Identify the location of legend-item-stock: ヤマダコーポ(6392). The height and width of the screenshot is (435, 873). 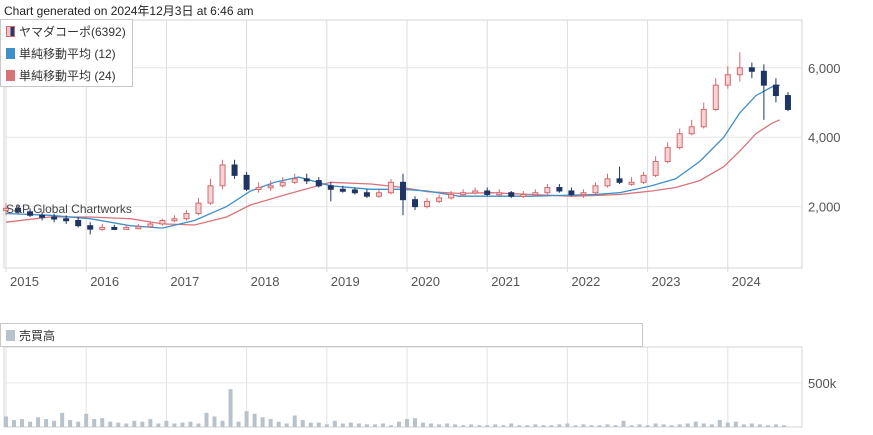
(66, 31).